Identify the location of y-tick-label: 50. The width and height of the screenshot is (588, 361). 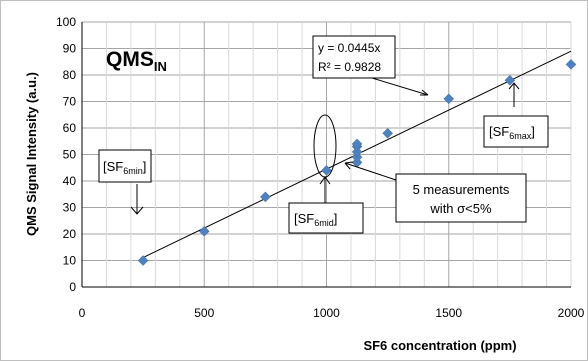
(70, 155).